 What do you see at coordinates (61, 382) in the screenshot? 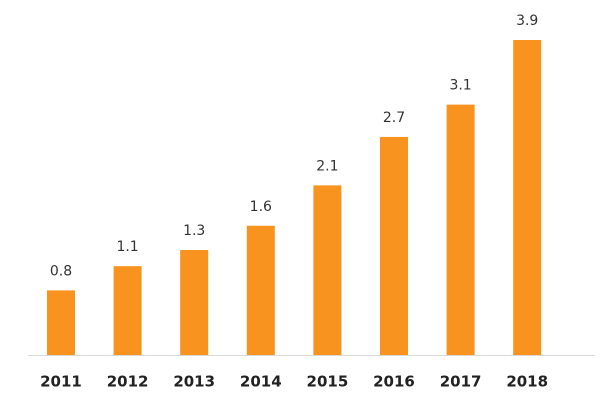
I see `x-tick-label: 2011` at bounding box center [61, 382].